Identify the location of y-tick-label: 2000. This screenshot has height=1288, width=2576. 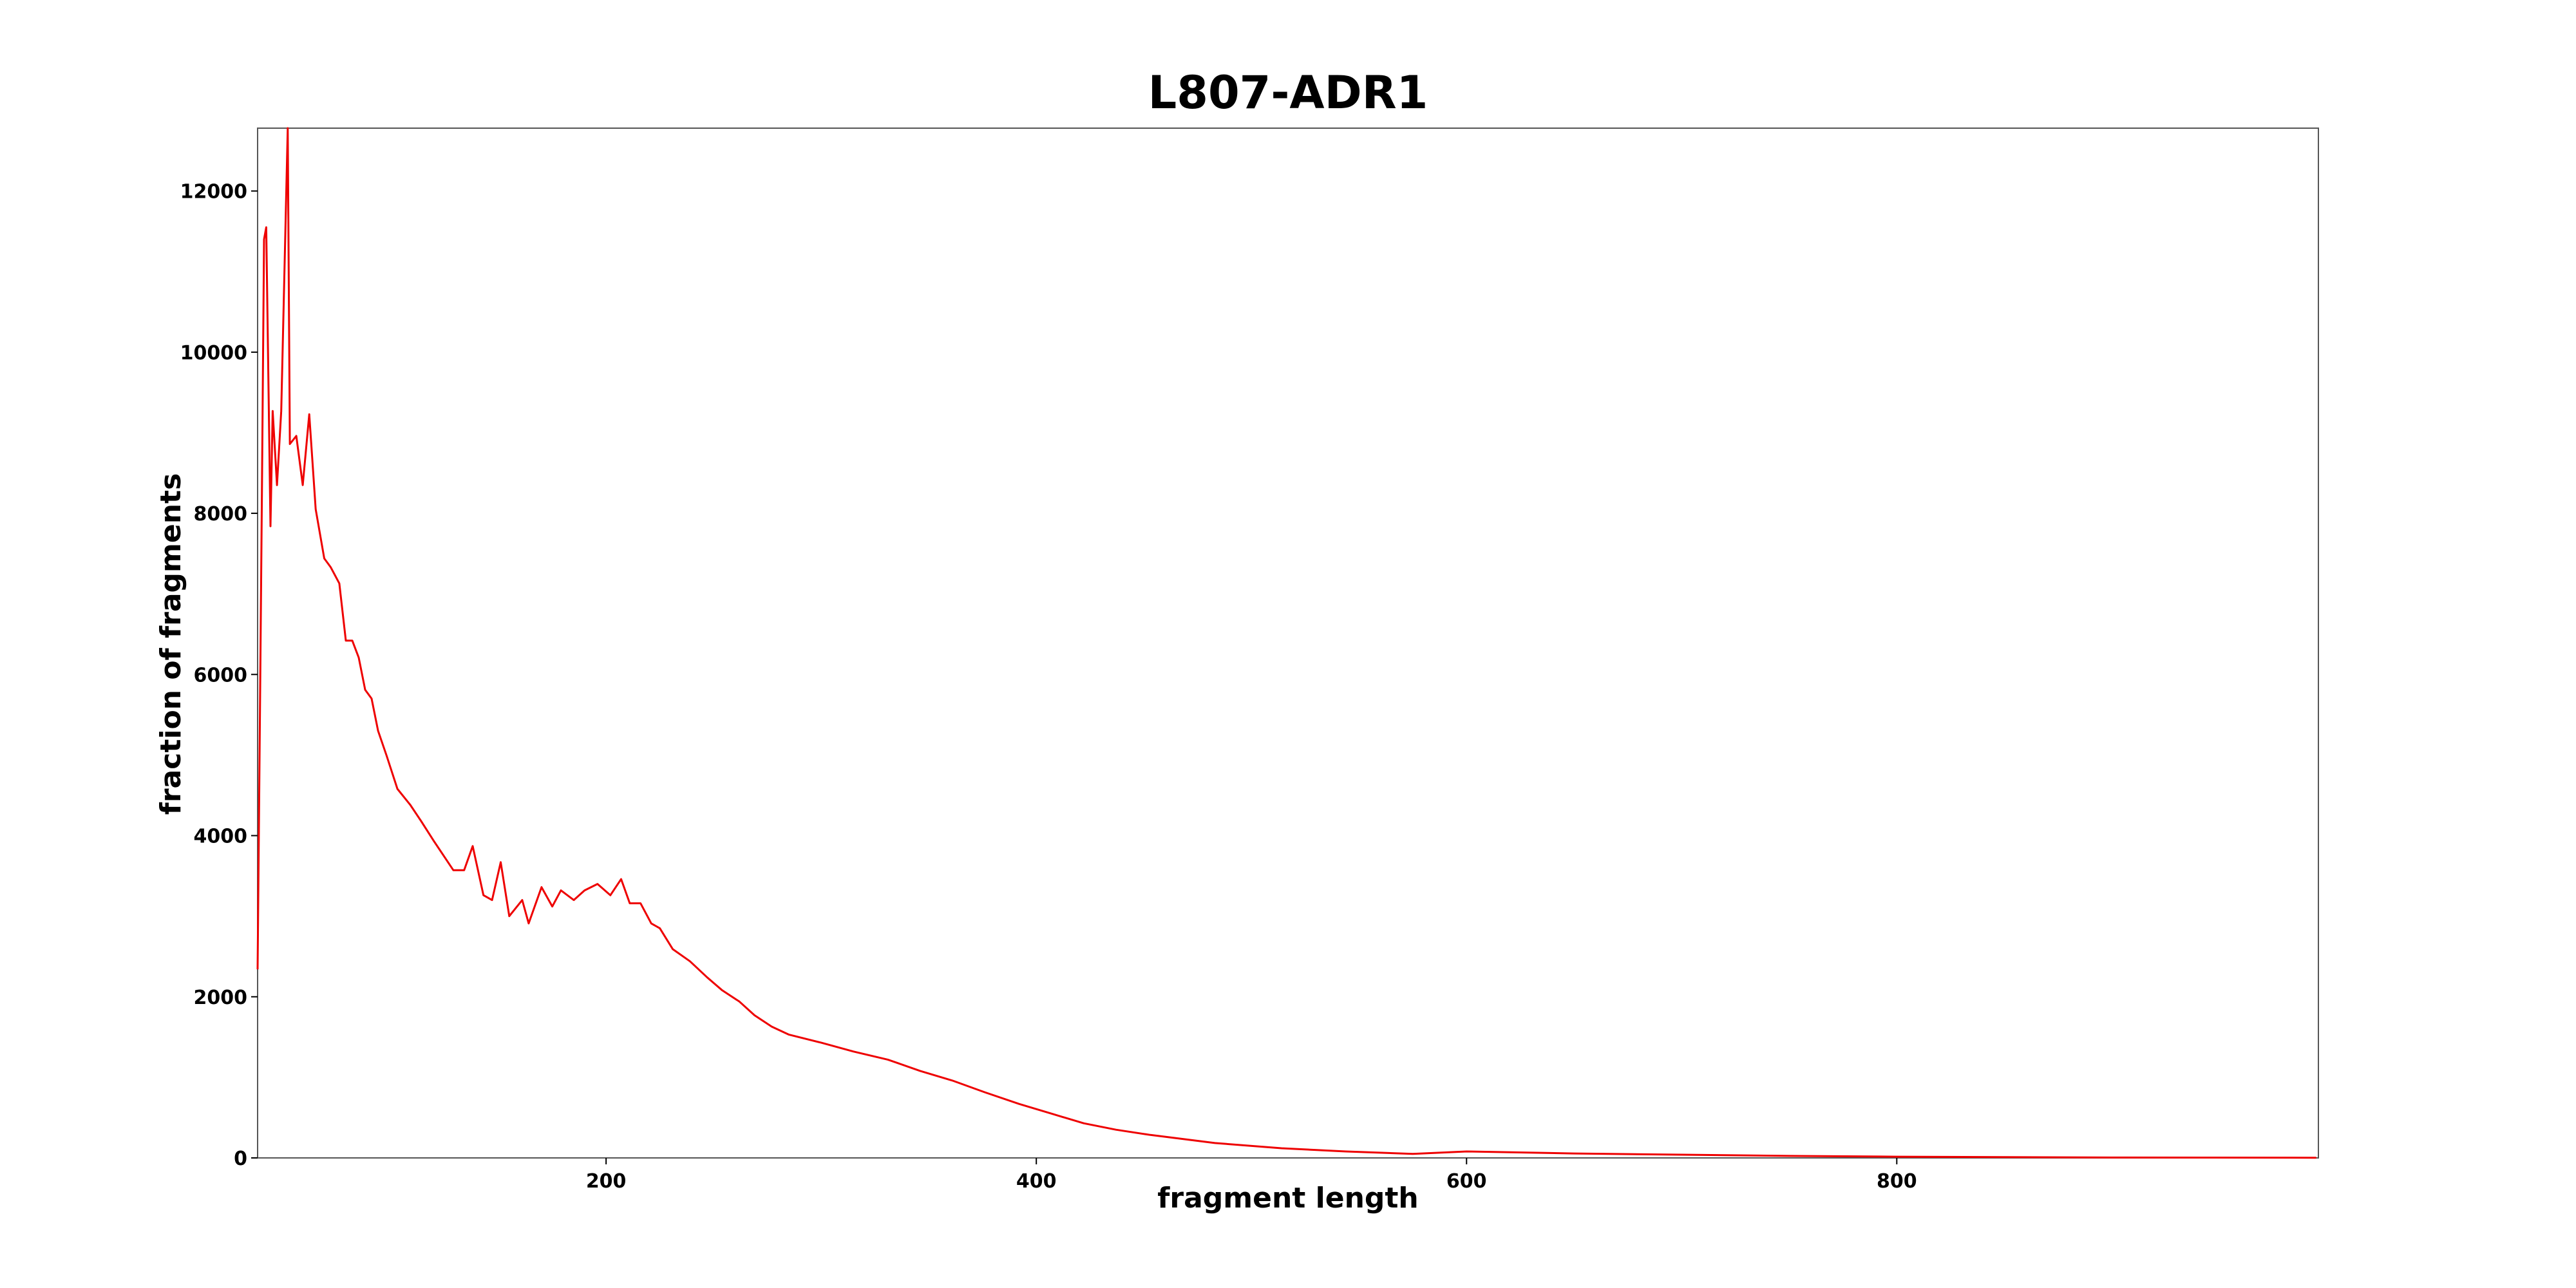
(221, 998).